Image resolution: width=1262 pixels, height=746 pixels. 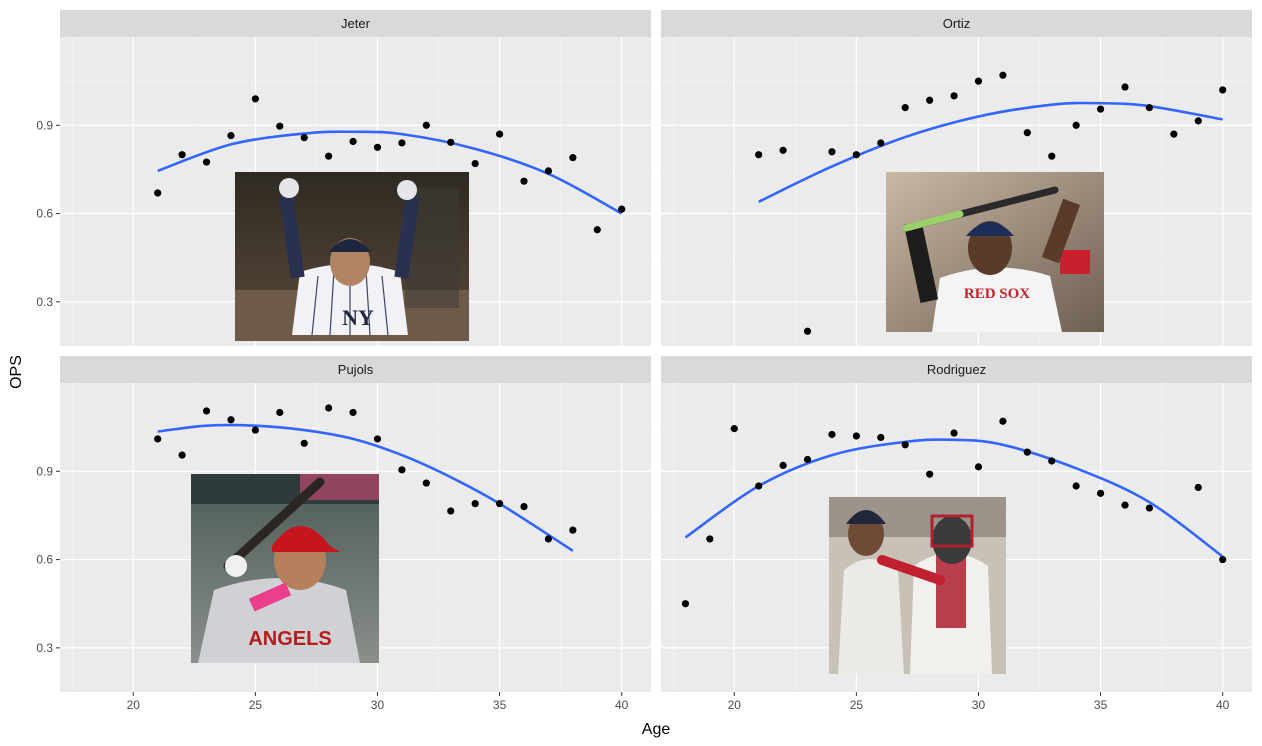 I want to click on facet-strip-label: Jeter, so click(x=356, y=23).